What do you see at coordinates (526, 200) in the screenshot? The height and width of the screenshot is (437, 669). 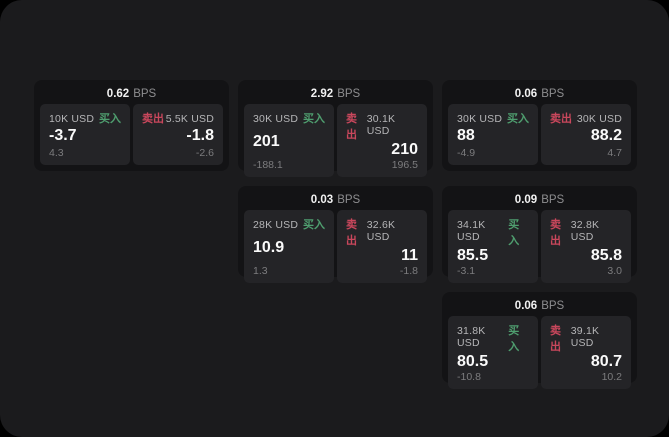 I see `spread-value: 0.09` at bounding box center [526, 200].